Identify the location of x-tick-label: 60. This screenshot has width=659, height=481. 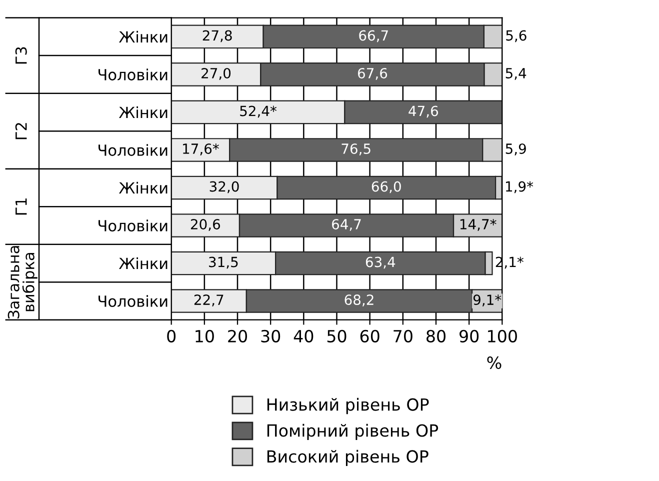
(370, 336).